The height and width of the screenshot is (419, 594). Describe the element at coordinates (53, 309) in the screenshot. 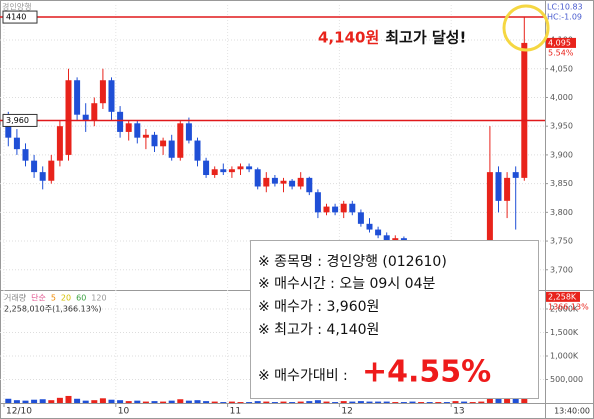

I see `volume-info: 2,258,010주(1,366.13%)` at that location.